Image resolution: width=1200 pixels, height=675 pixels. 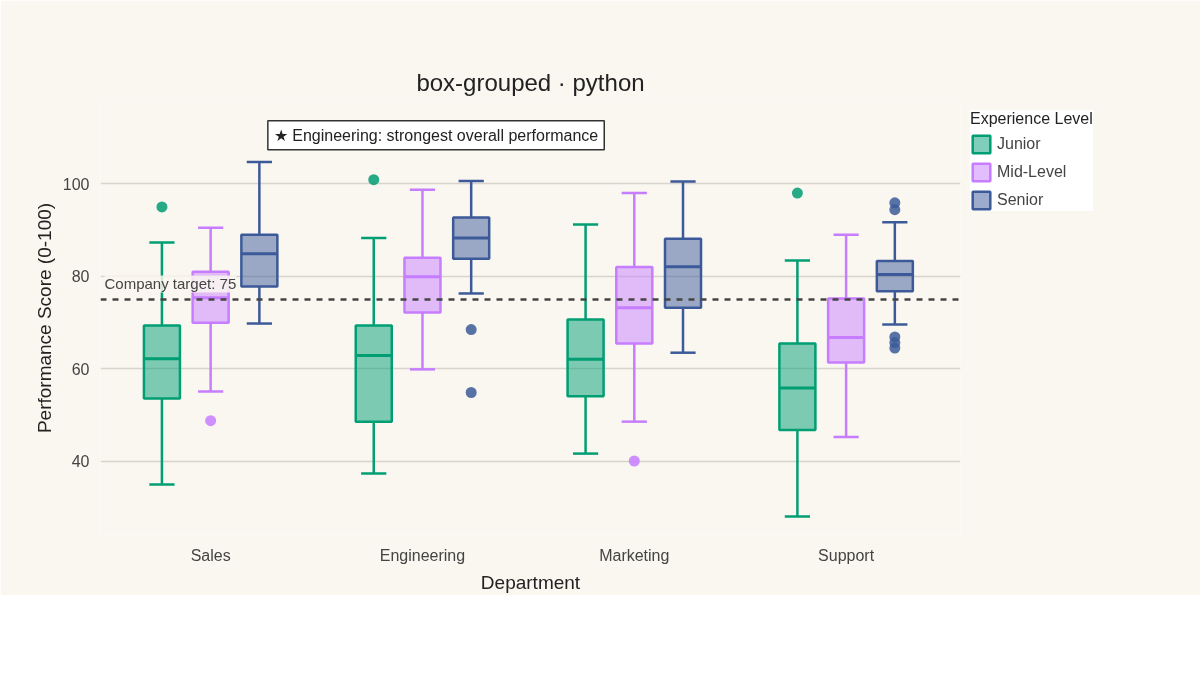 I want to click on y-tick-label: 40, so click(x=80, y=462).